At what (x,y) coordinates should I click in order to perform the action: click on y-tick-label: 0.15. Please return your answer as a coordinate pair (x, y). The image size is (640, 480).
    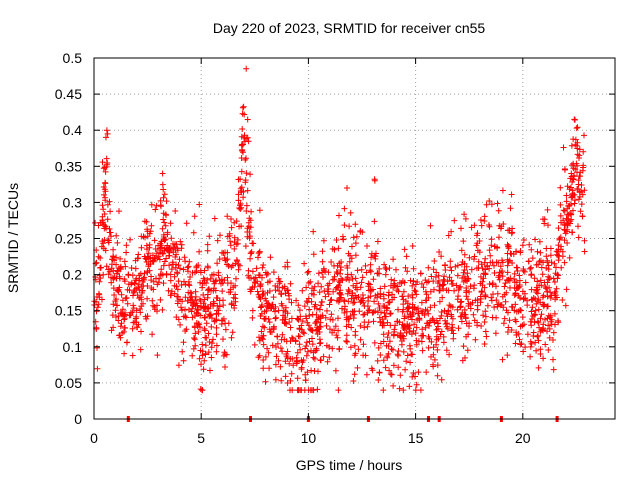
    Looking at the image, I should click on (68, 311).